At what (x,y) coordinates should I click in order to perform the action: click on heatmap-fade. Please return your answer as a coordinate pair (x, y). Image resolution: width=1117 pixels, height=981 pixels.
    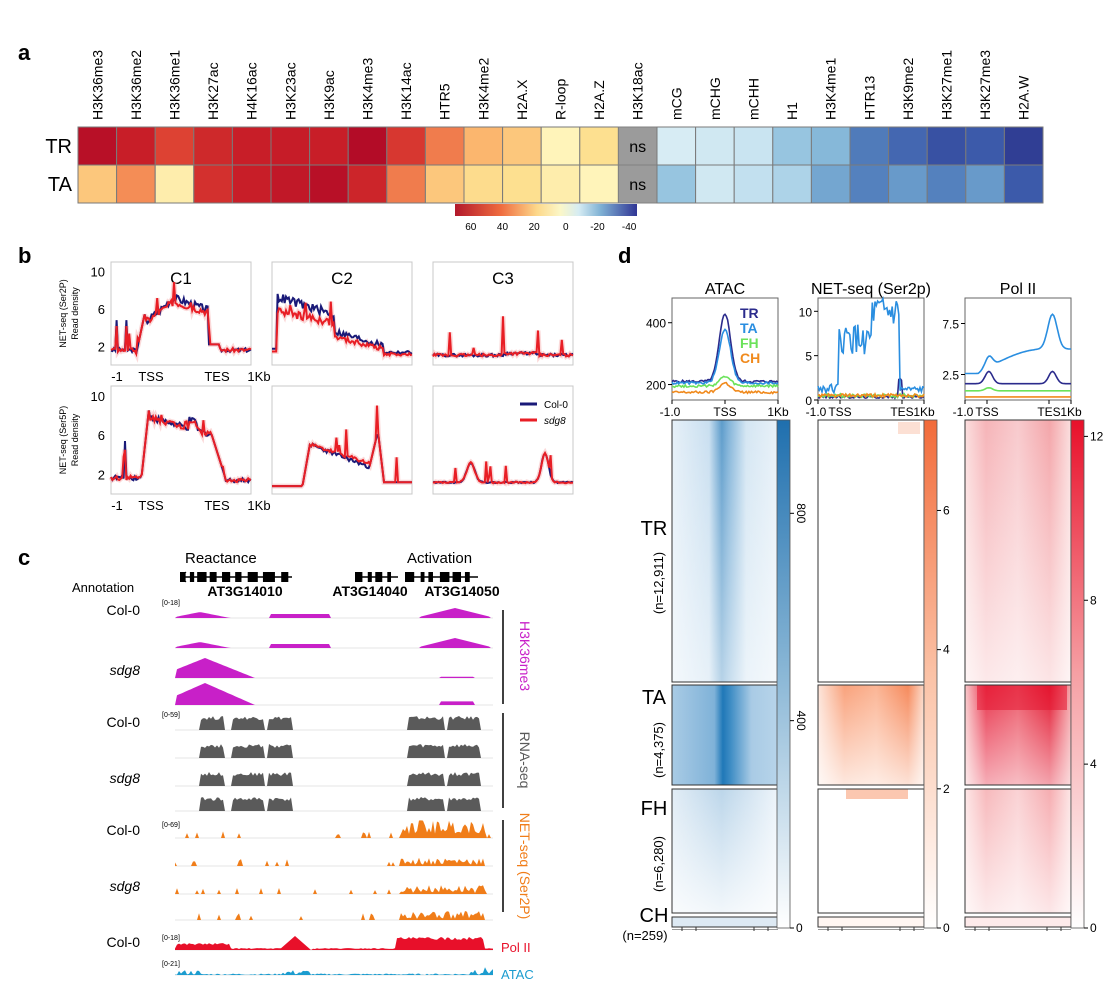
    Looking at the image, I should click on (871, 735).